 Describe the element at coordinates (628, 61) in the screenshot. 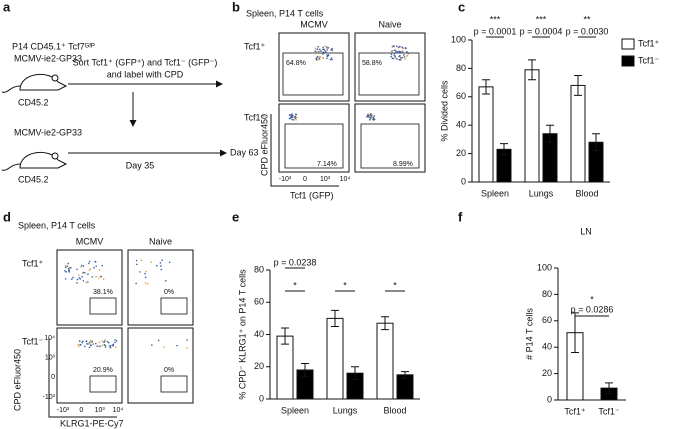

I see `legend-swatch` at that location.